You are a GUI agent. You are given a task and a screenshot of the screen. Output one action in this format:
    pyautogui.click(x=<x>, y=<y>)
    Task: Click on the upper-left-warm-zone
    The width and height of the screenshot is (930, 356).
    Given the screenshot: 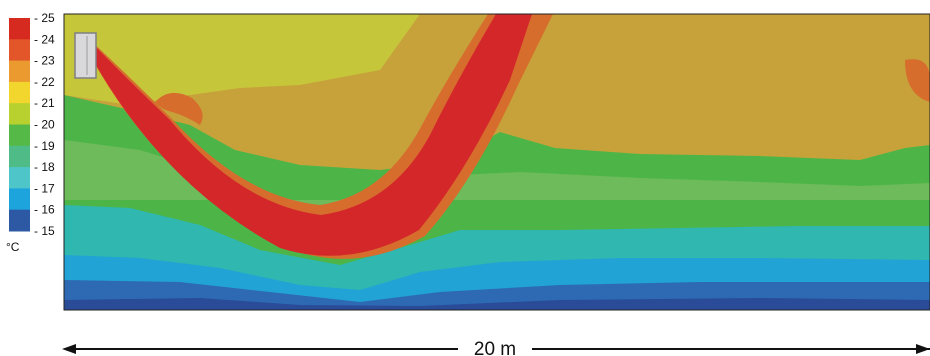 What is the action you would take?
    pyautogui.click(x=242, y=59)
    